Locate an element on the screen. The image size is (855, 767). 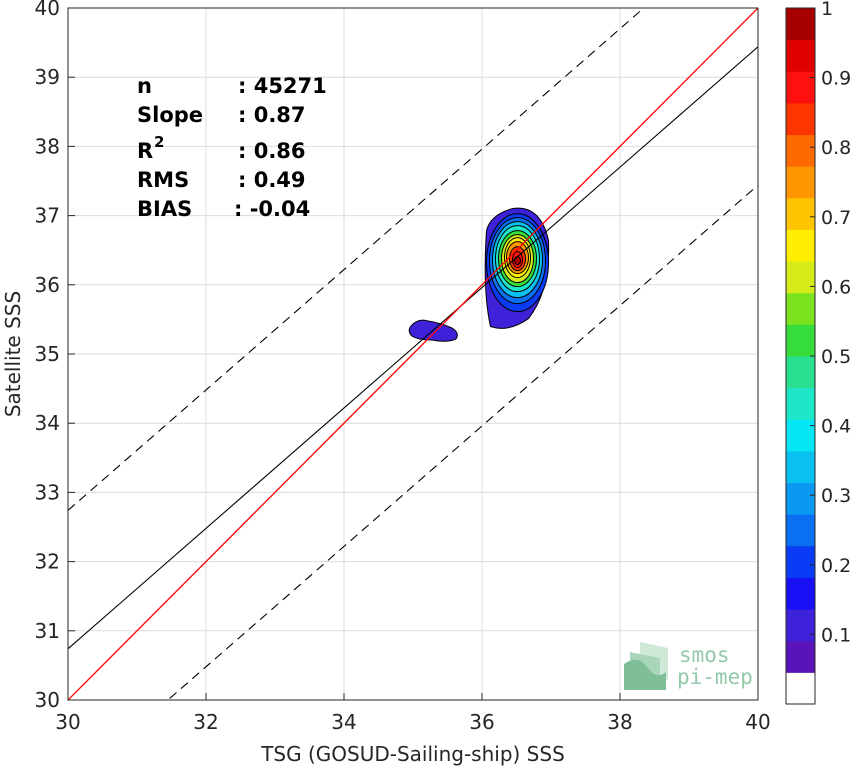
stat-slope-value: : 0.87 is located at coordinates (272, 115).